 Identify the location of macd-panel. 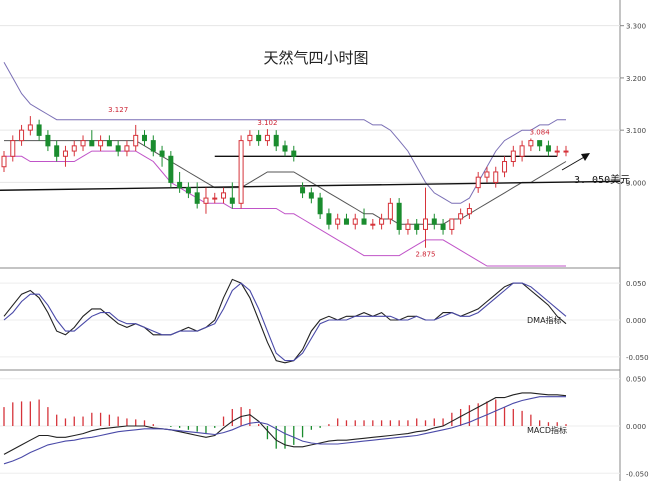
(285, 428).